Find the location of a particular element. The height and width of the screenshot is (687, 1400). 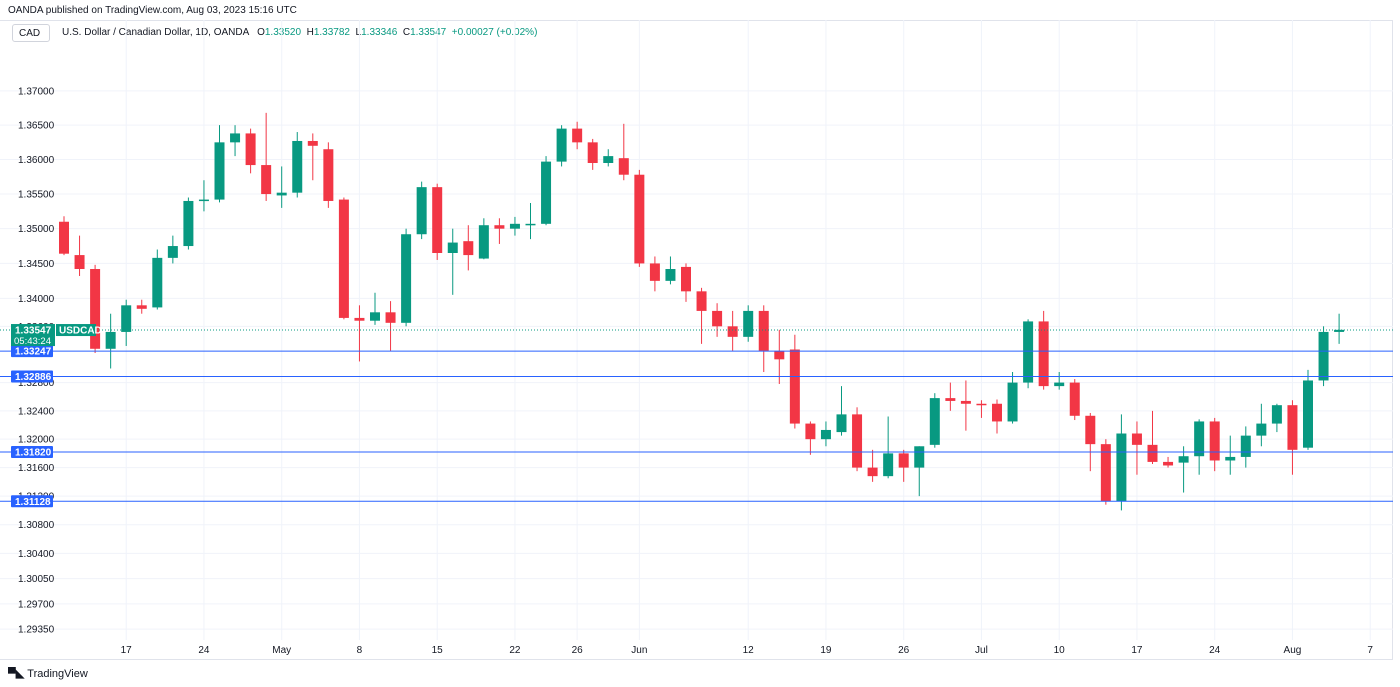

y-tick-label: 1.29700 is located at coordinates (36, 604).